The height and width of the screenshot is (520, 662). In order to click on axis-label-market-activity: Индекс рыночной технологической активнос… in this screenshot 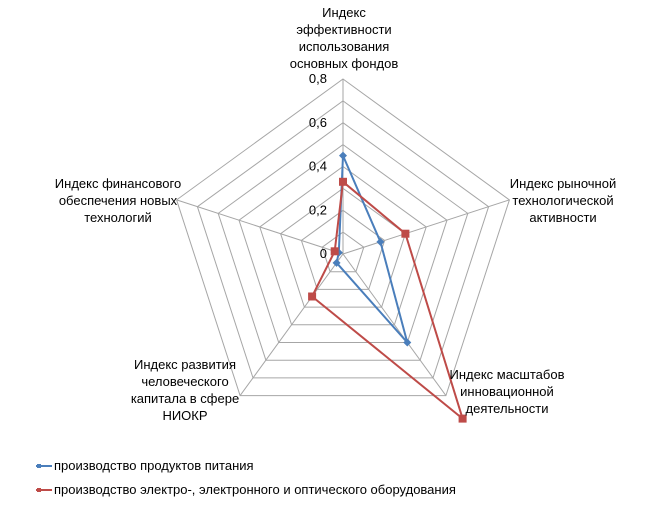, I will do `click(563, 200)`.